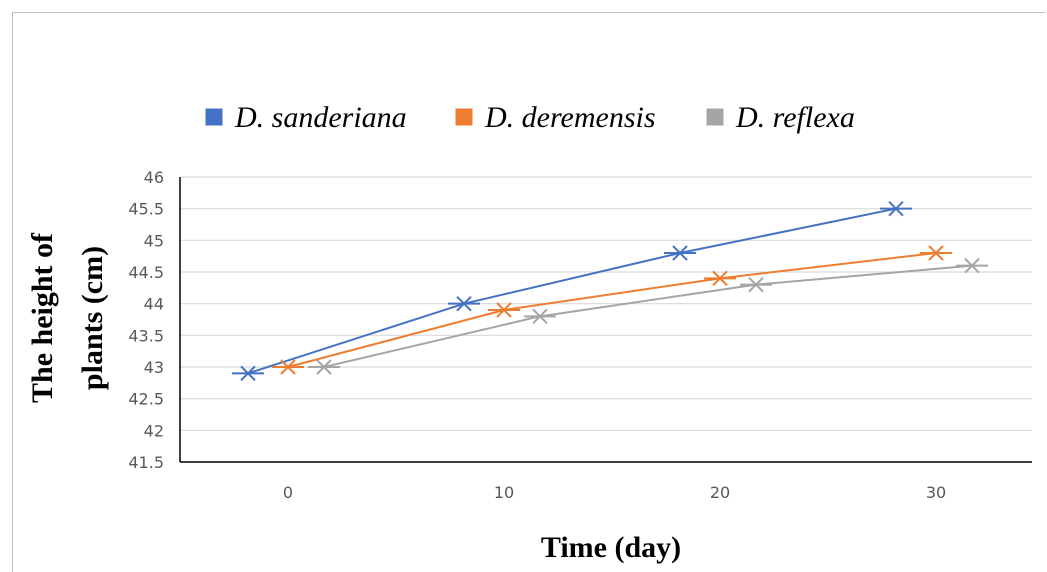 The height and width of the screenshot is (572, 1047). What do you see at coordinates (146, 320) in the screenshot?
I see `y-tick-labels: 41.5 42 42.5 43 43.5 44 44.5 45 45.5 46` at bounding box center [146, 320].